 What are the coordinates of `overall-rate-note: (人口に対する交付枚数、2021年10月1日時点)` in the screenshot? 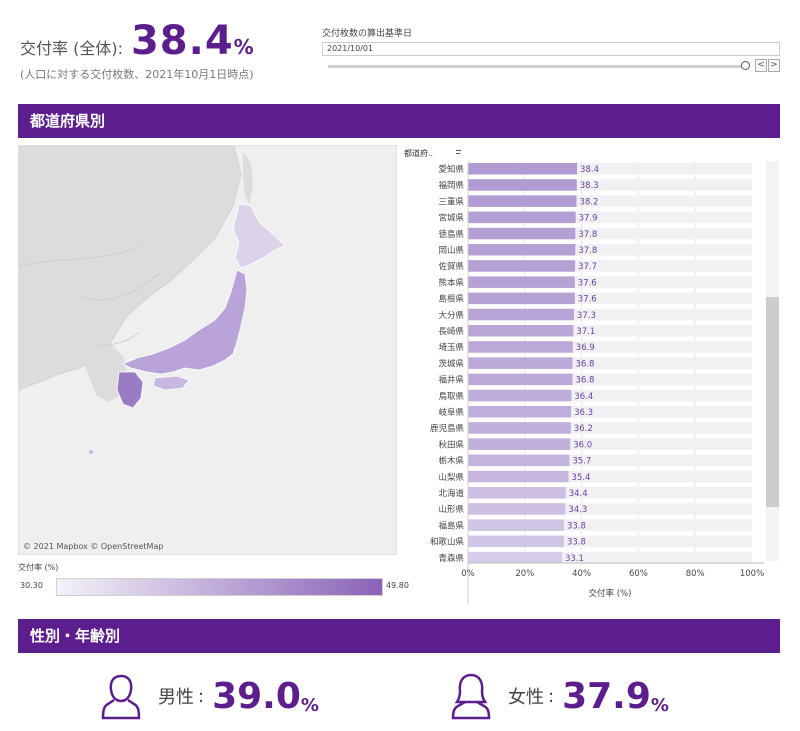 It's located at (137, 74).